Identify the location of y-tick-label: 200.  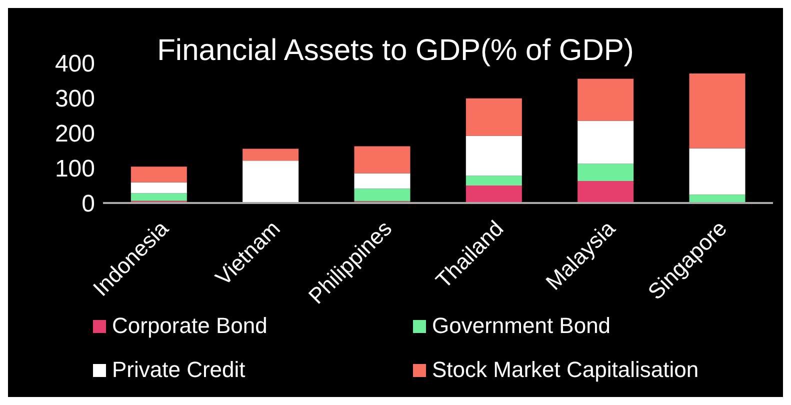
(74, 134).